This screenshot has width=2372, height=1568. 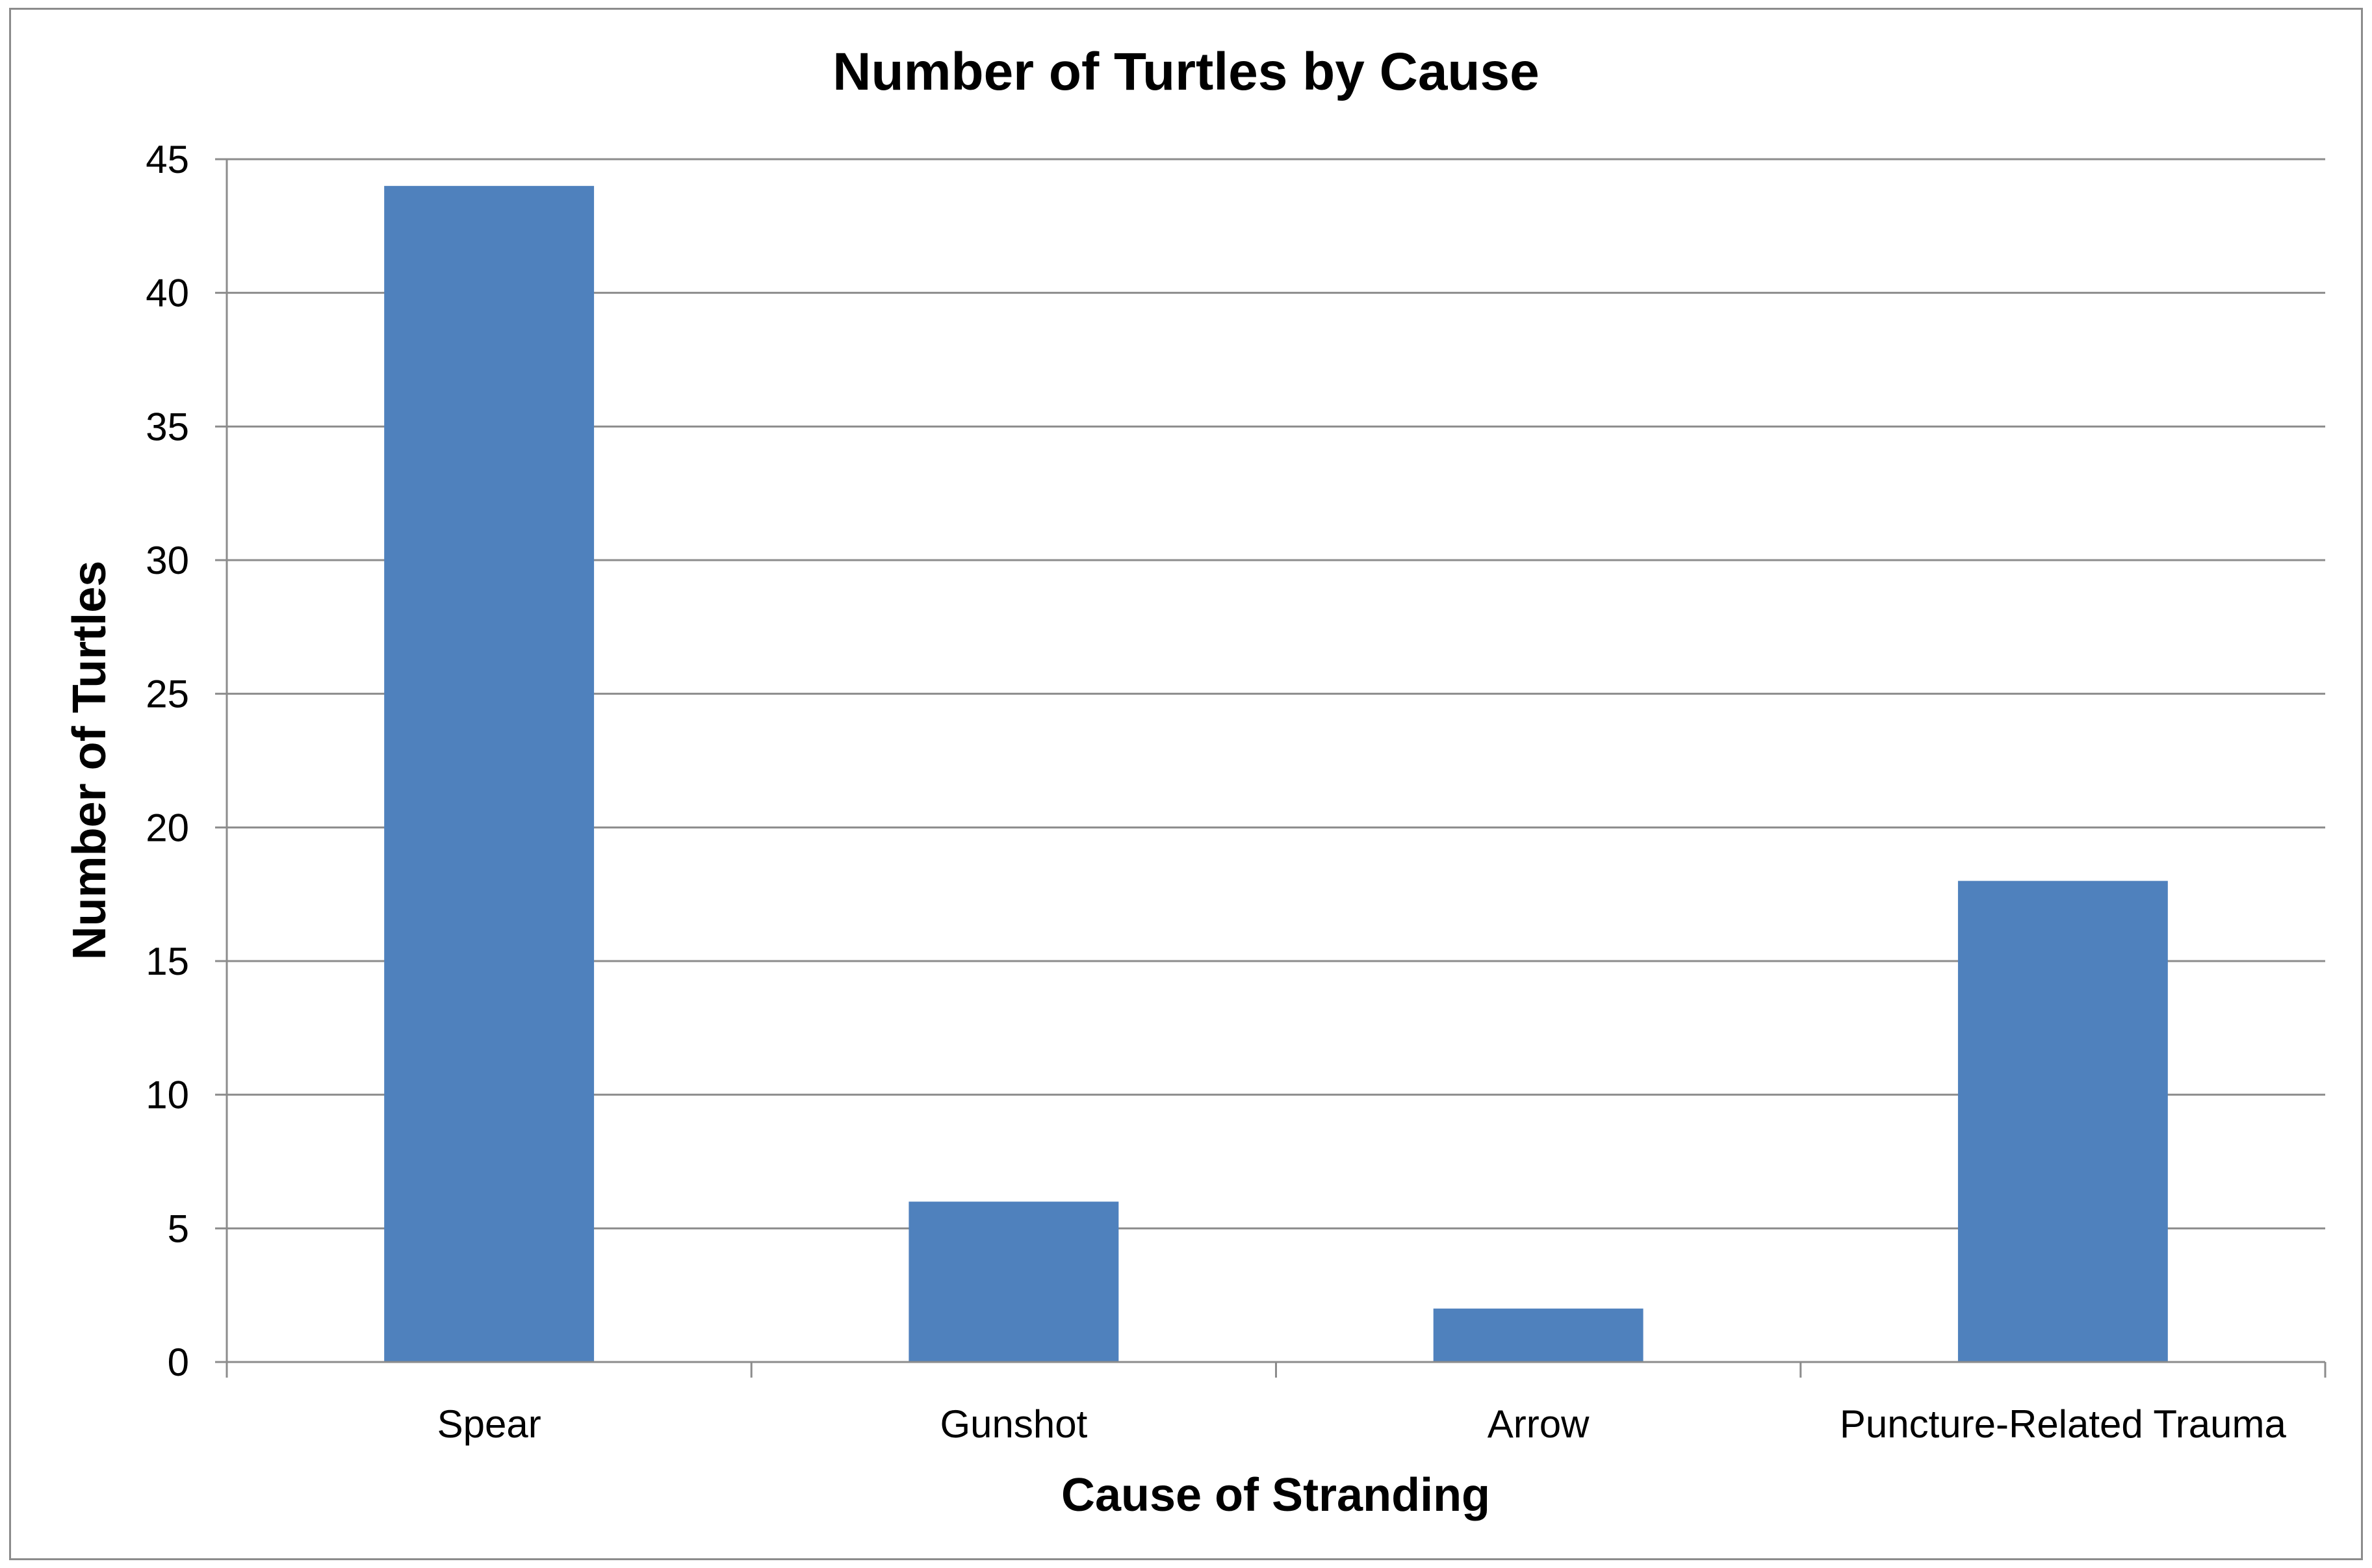 I want to click on x-tick-label: Puncture-Related Trauma, so click(x=2063, y=1424).